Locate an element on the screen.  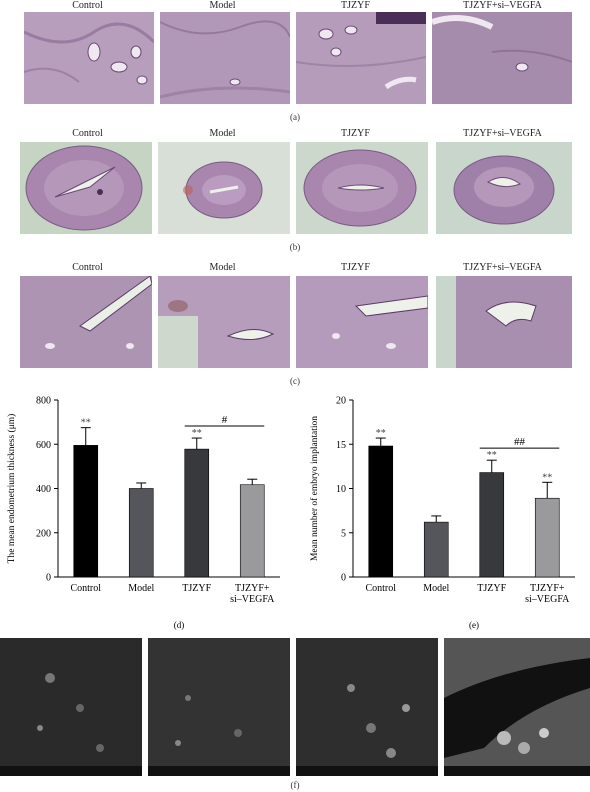
histology-image-a-tjzyf-si-vegfa is located at coordinates (502, 58).